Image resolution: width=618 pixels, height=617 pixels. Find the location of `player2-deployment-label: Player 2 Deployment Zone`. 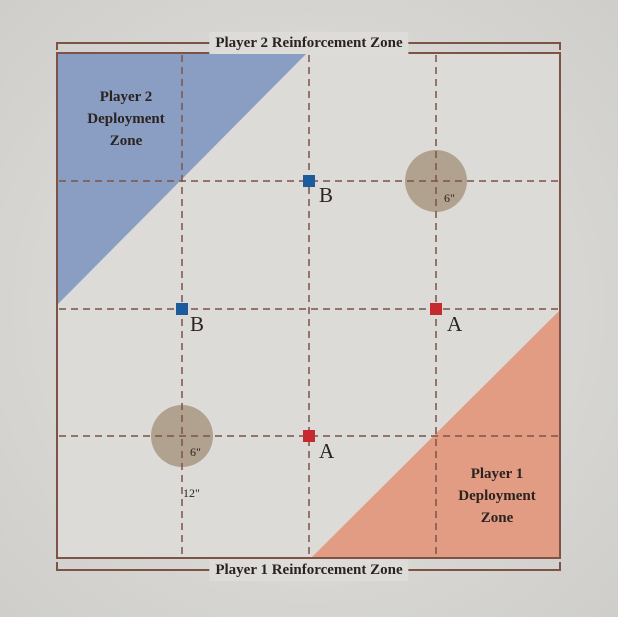

player2-deployment-label: Player 2 Deployment Zone is located at coordinates (126, 119).